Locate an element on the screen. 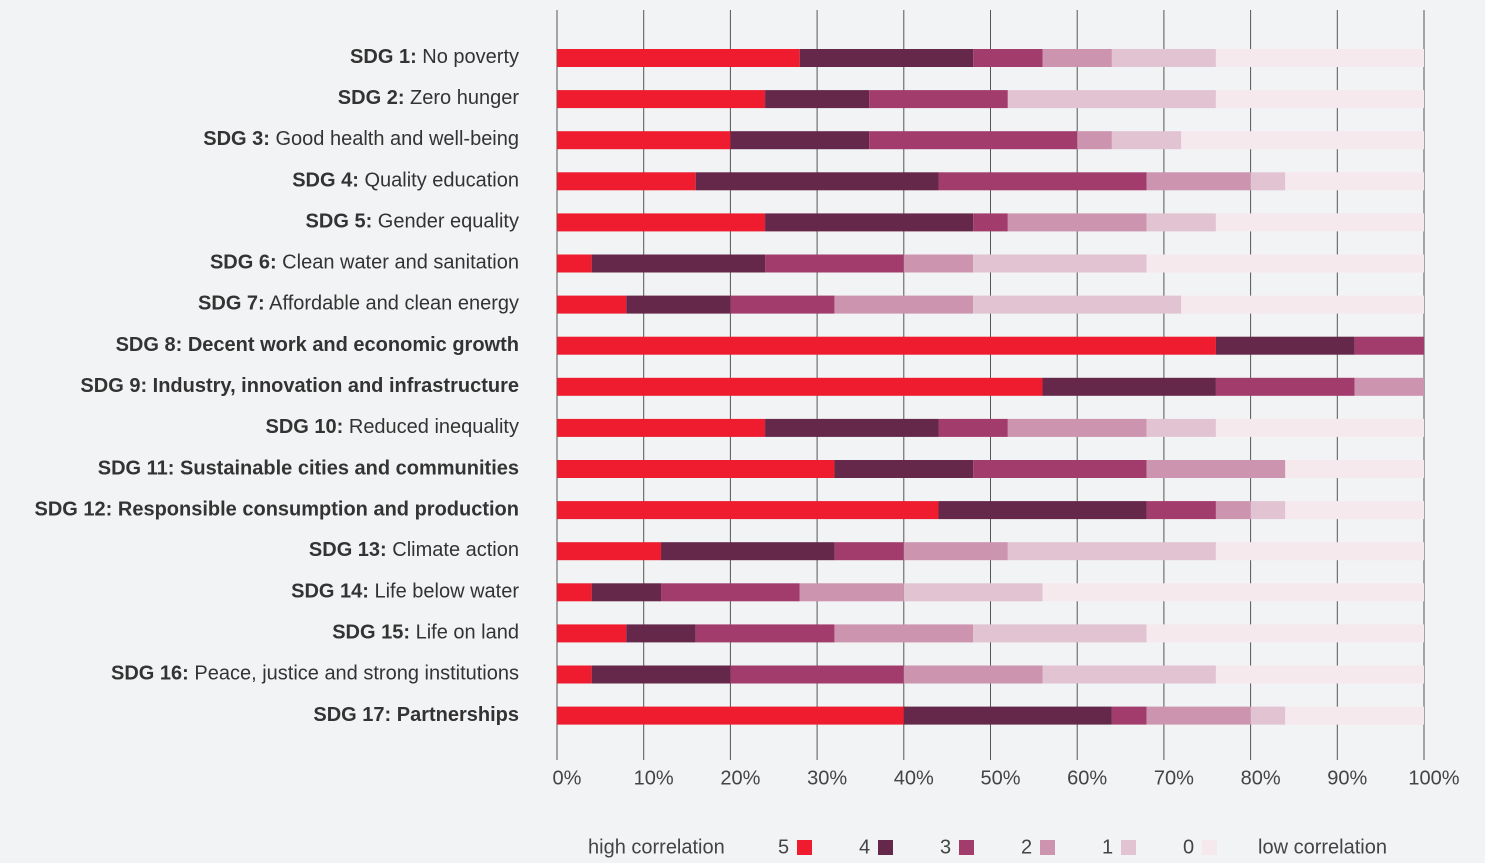  legend-label: 3 is located at coordinates (945, 847).